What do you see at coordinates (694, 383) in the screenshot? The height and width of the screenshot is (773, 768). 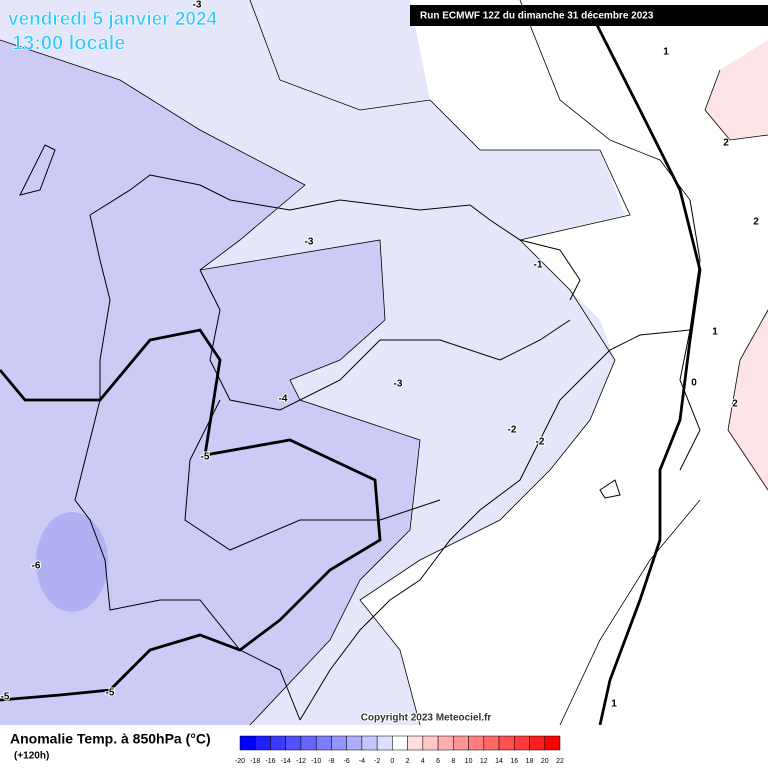 I see `contour-label: 0` at bounding box center [694, 383].